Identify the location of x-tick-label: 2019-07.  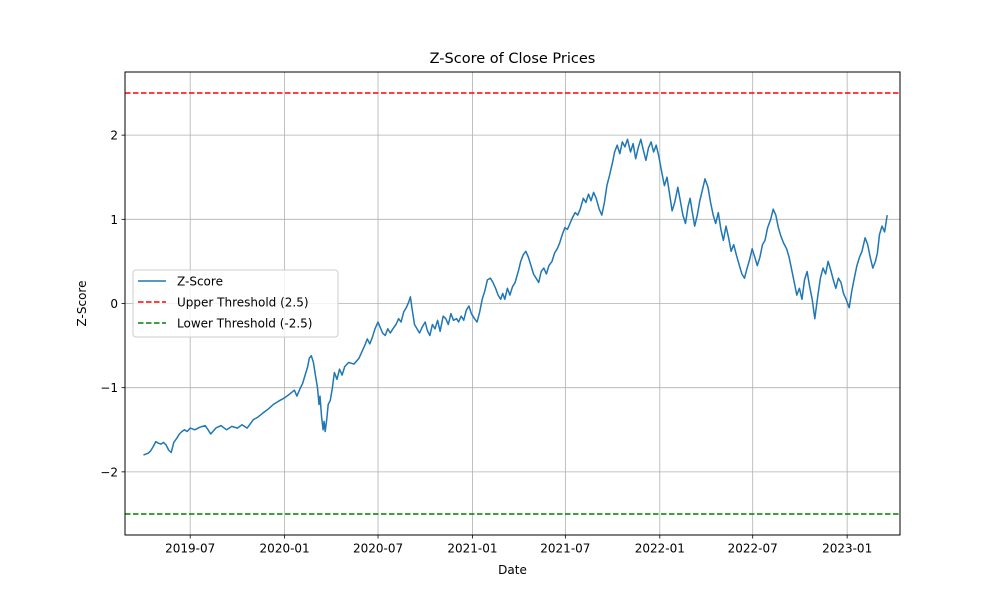
(190, 549).